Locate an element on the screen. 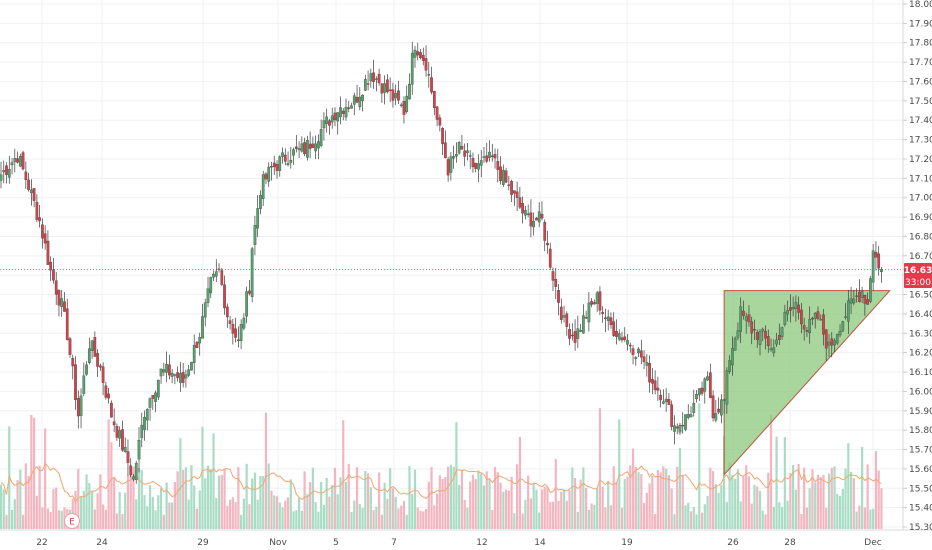 This screenshot has height=550, width=932. x-tick-label: Nov is located at coordinates (278, 543).